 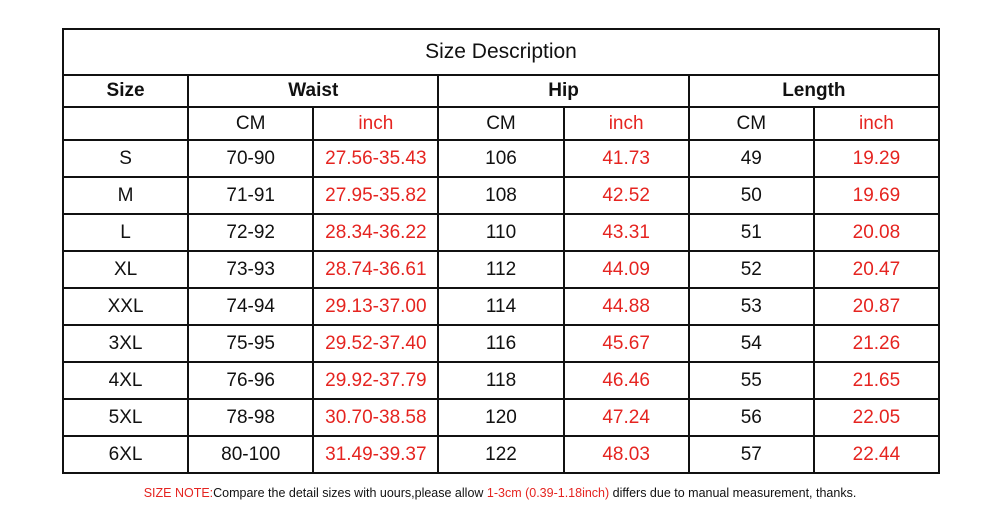 I want to click on cell-size: M, so click(x=125, y=195).